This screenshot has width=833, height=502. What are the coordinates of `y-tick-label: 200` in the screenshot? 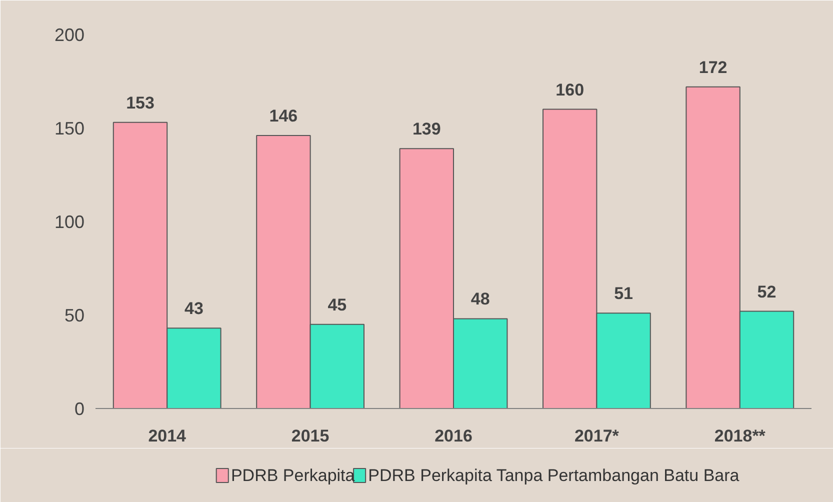 It's located at (69, 35).